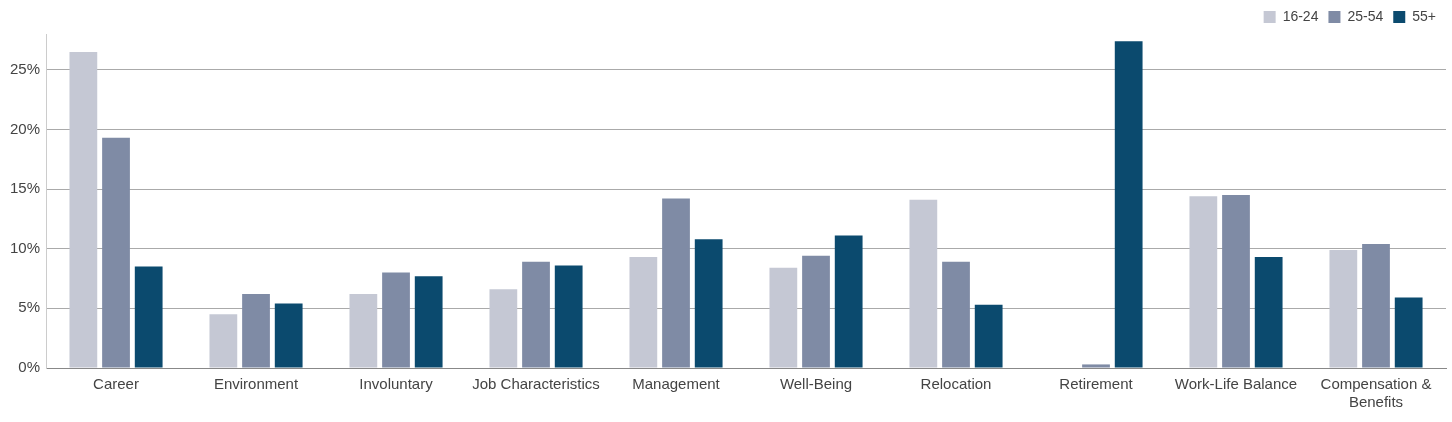 The width and height of the screenshot is (1452, 422). Describe the element at coordinates (676, 384) in the screenshot. I see `x-tick-label: Management` at that location.